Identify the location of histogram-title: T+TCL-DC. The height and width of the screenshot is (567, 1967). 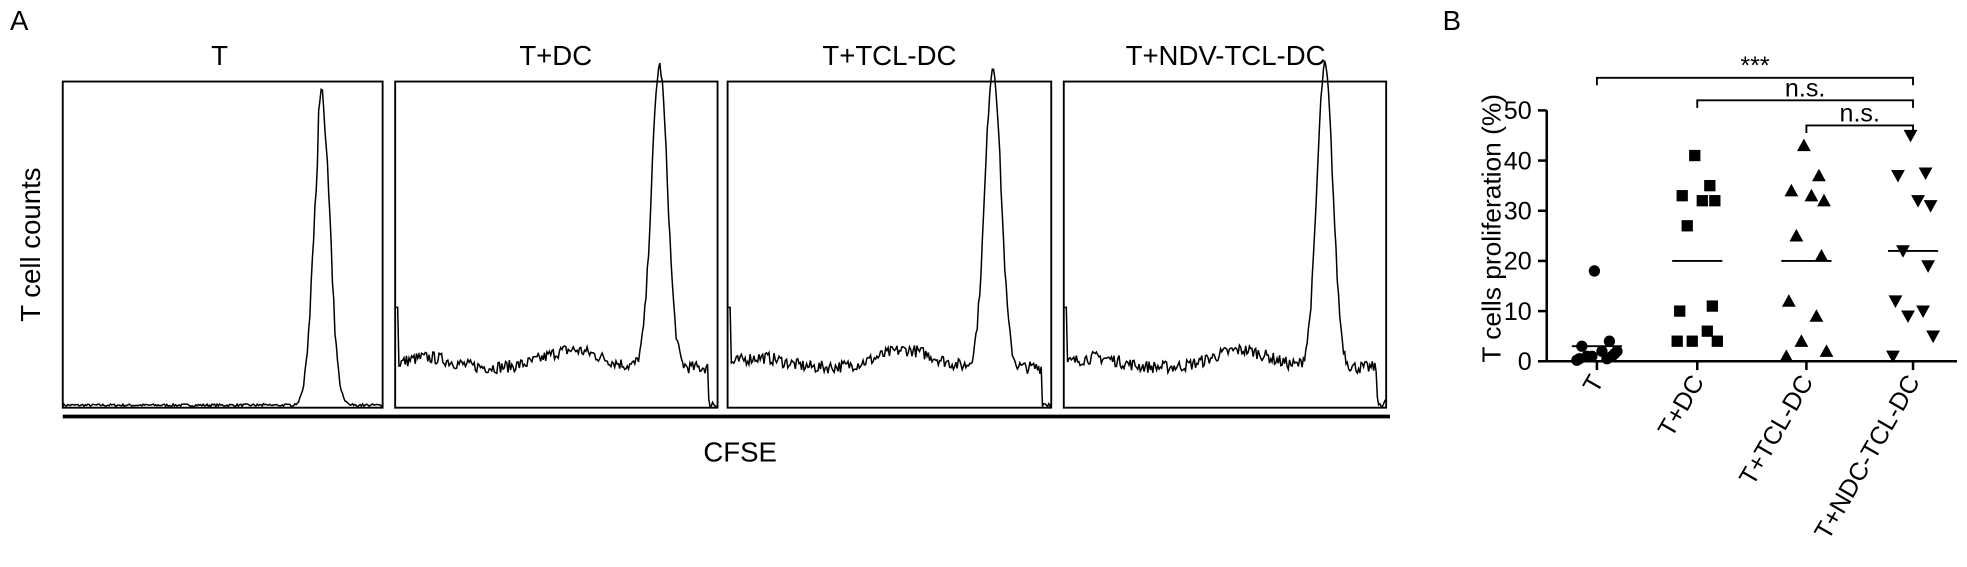
(889, 55).